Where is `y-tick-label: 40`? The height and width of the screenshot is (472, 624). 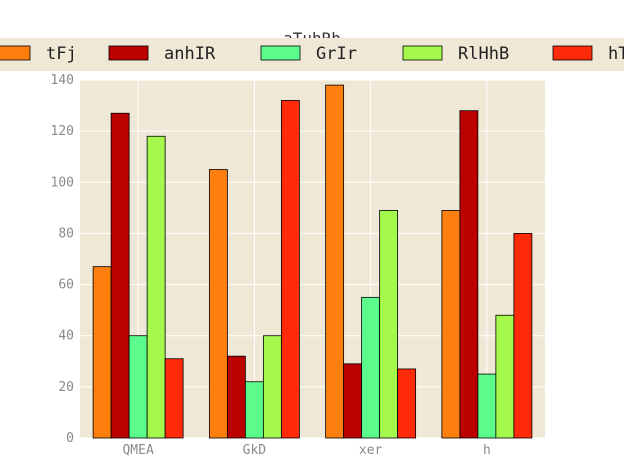 y-tick-label: 40 is located at coordinates (66, 336).